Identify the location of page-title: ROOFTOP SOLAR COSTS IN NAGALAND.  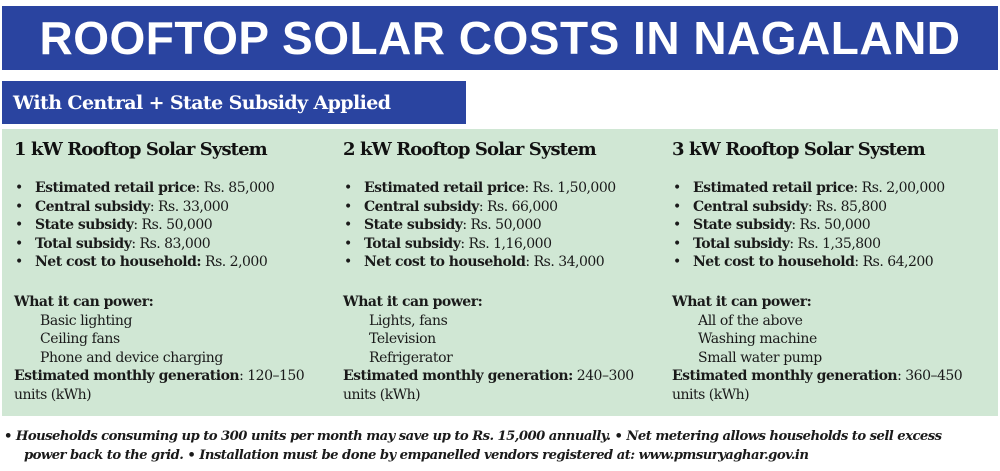
(500, 38).